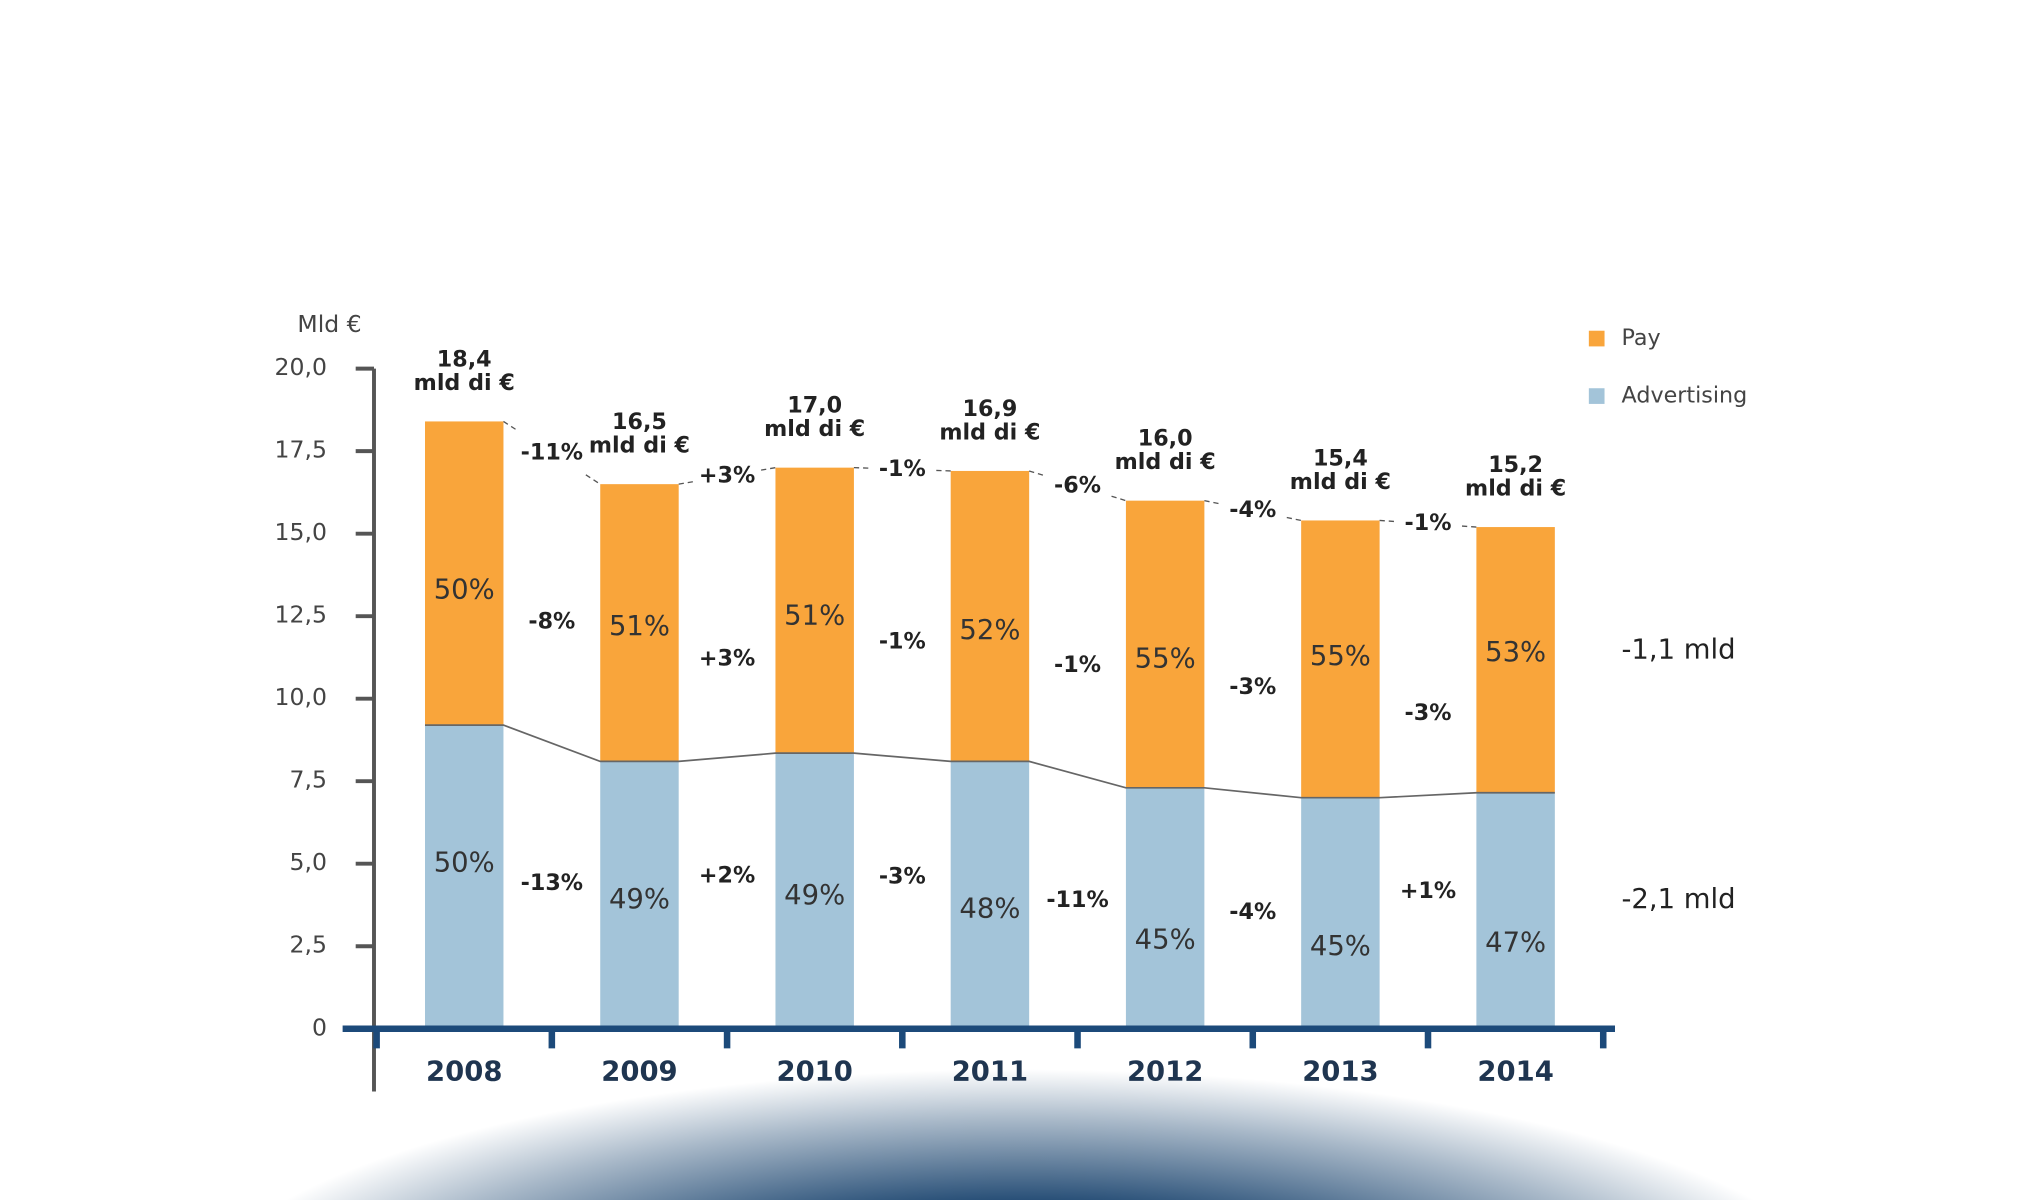  Describe the element at coordinates (308, 780) in the screenshot. I see `y-tick-label: 7,5` at that location.